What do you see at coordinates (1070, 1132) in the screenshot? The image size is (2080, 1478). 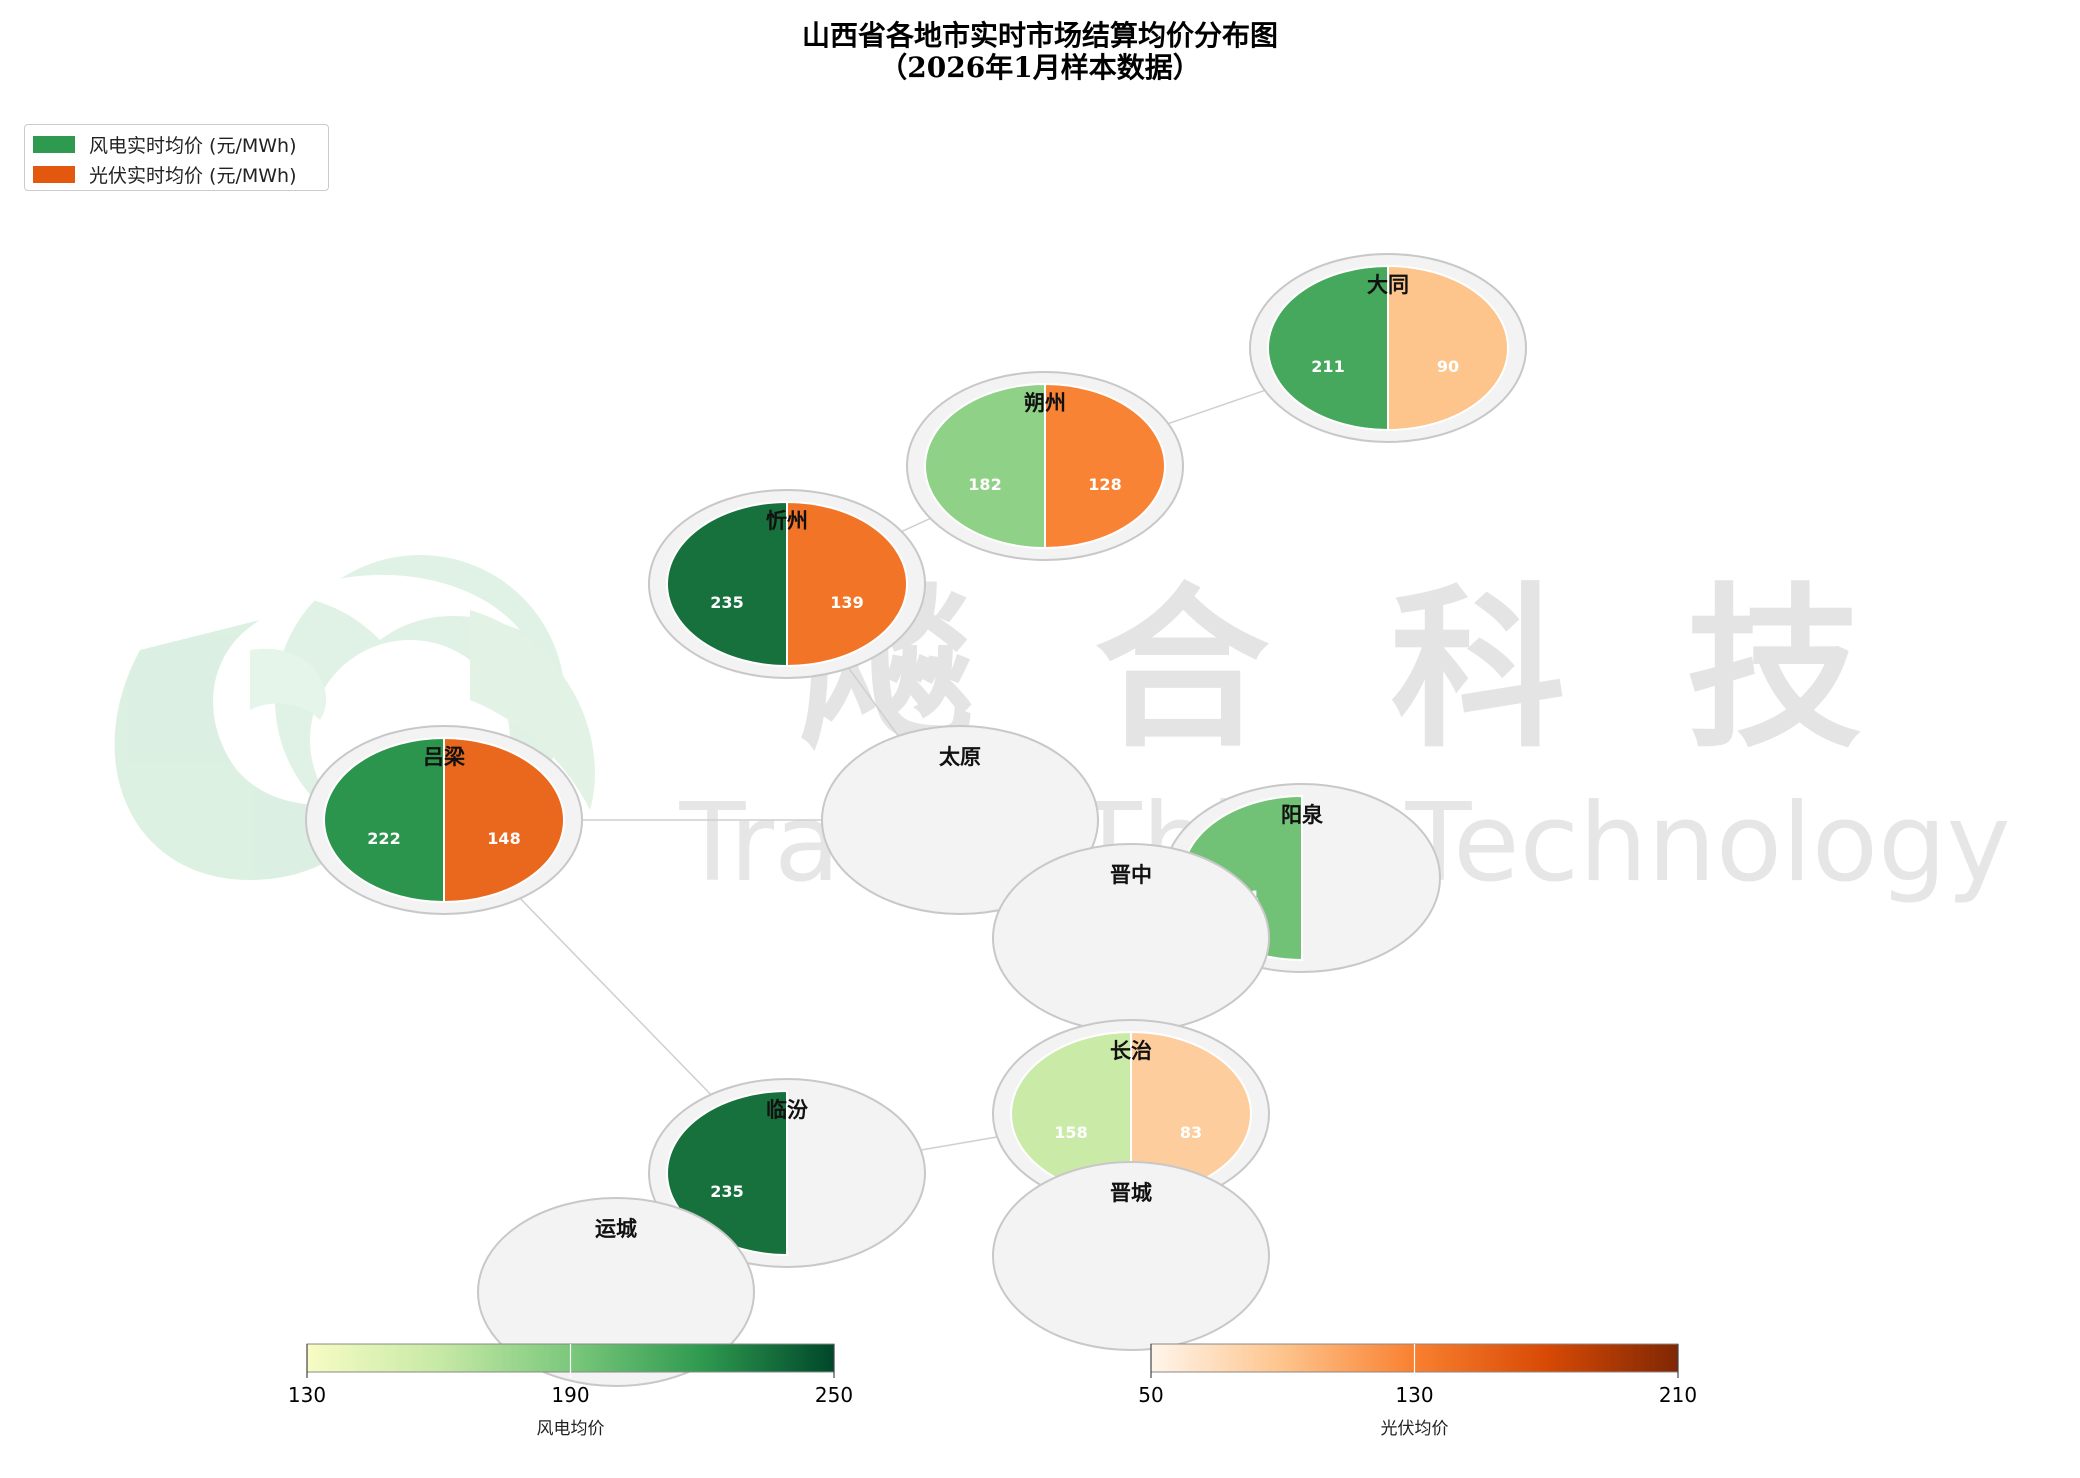 I see `wind-value-label: 158` at bounding box center [1070, 1132].